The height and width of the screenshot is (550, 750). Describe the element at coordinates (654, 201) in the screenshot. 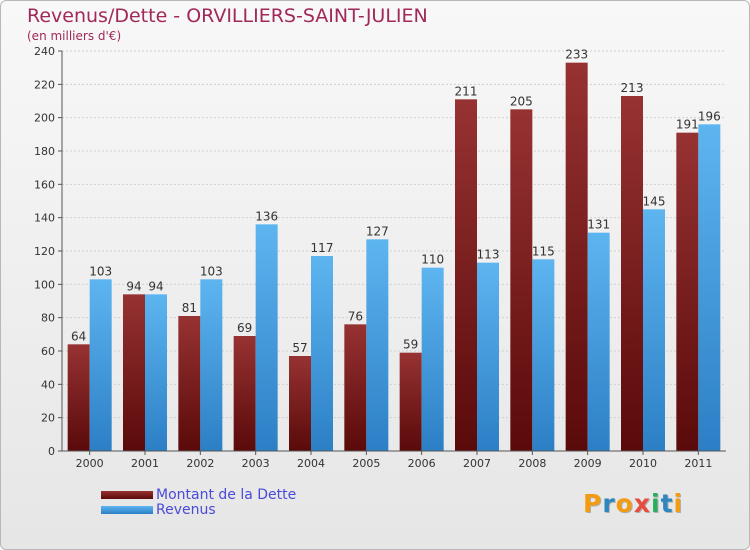

I see `data-label-revenus: 145` at that location.